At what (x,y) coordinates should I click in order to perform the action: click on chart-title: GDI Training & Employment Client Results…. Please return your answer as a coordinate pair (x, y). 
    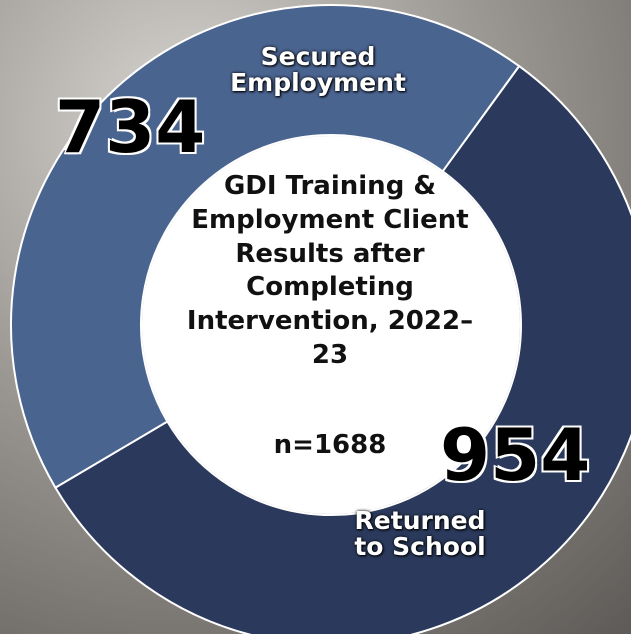
    Looking at the image, I should click on (330, 270).